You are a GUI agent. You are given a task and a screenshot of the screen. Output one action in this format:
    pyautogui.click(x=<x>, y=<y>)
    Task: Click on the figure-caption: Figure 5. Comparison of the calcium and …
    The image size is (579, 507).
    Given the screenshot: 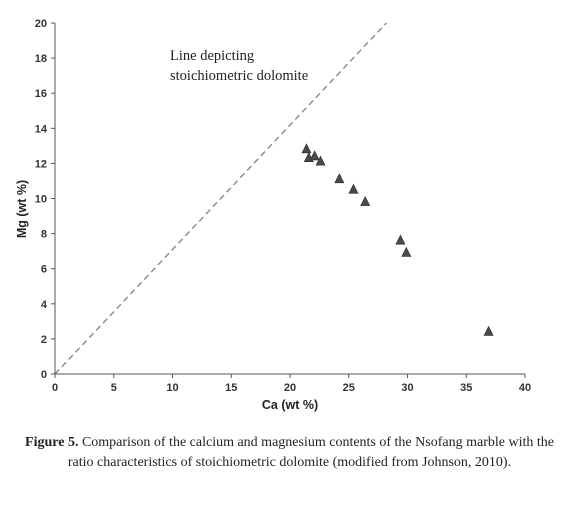 What is the action you would take?
    pyautogui.click(x=289, y=453)
    